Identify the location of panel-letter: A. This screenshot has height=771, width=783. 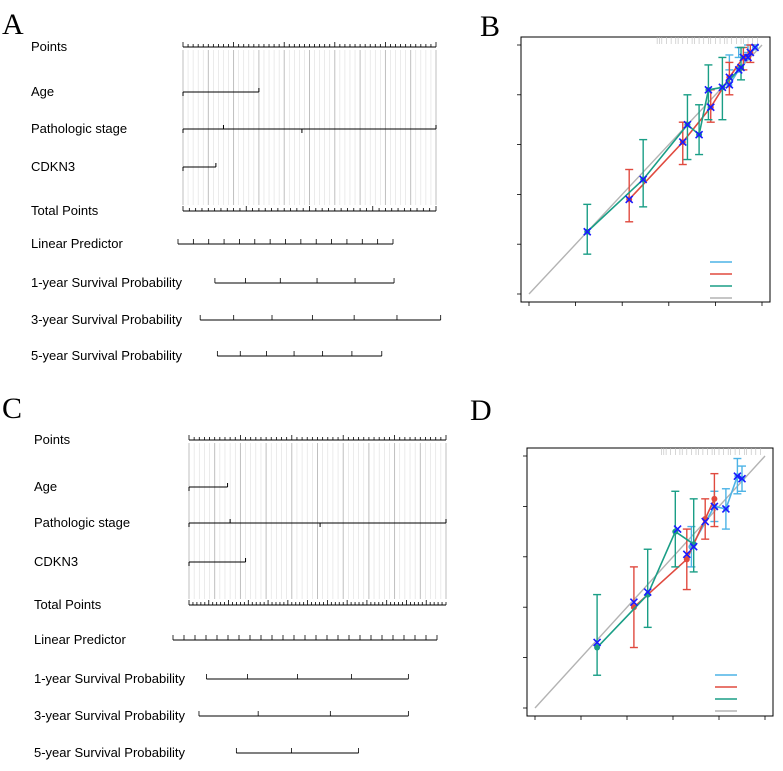
(13, 24).